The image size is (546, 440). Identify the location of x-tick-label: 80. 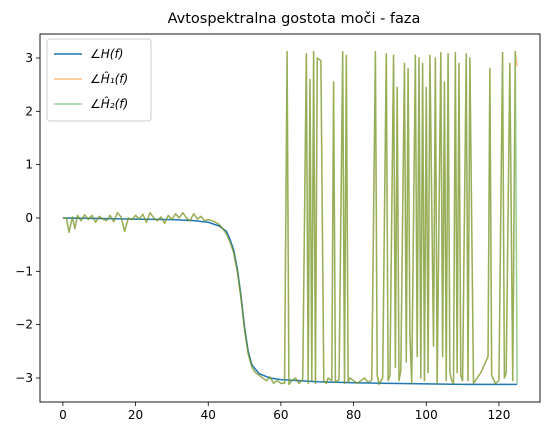
(353, 415).